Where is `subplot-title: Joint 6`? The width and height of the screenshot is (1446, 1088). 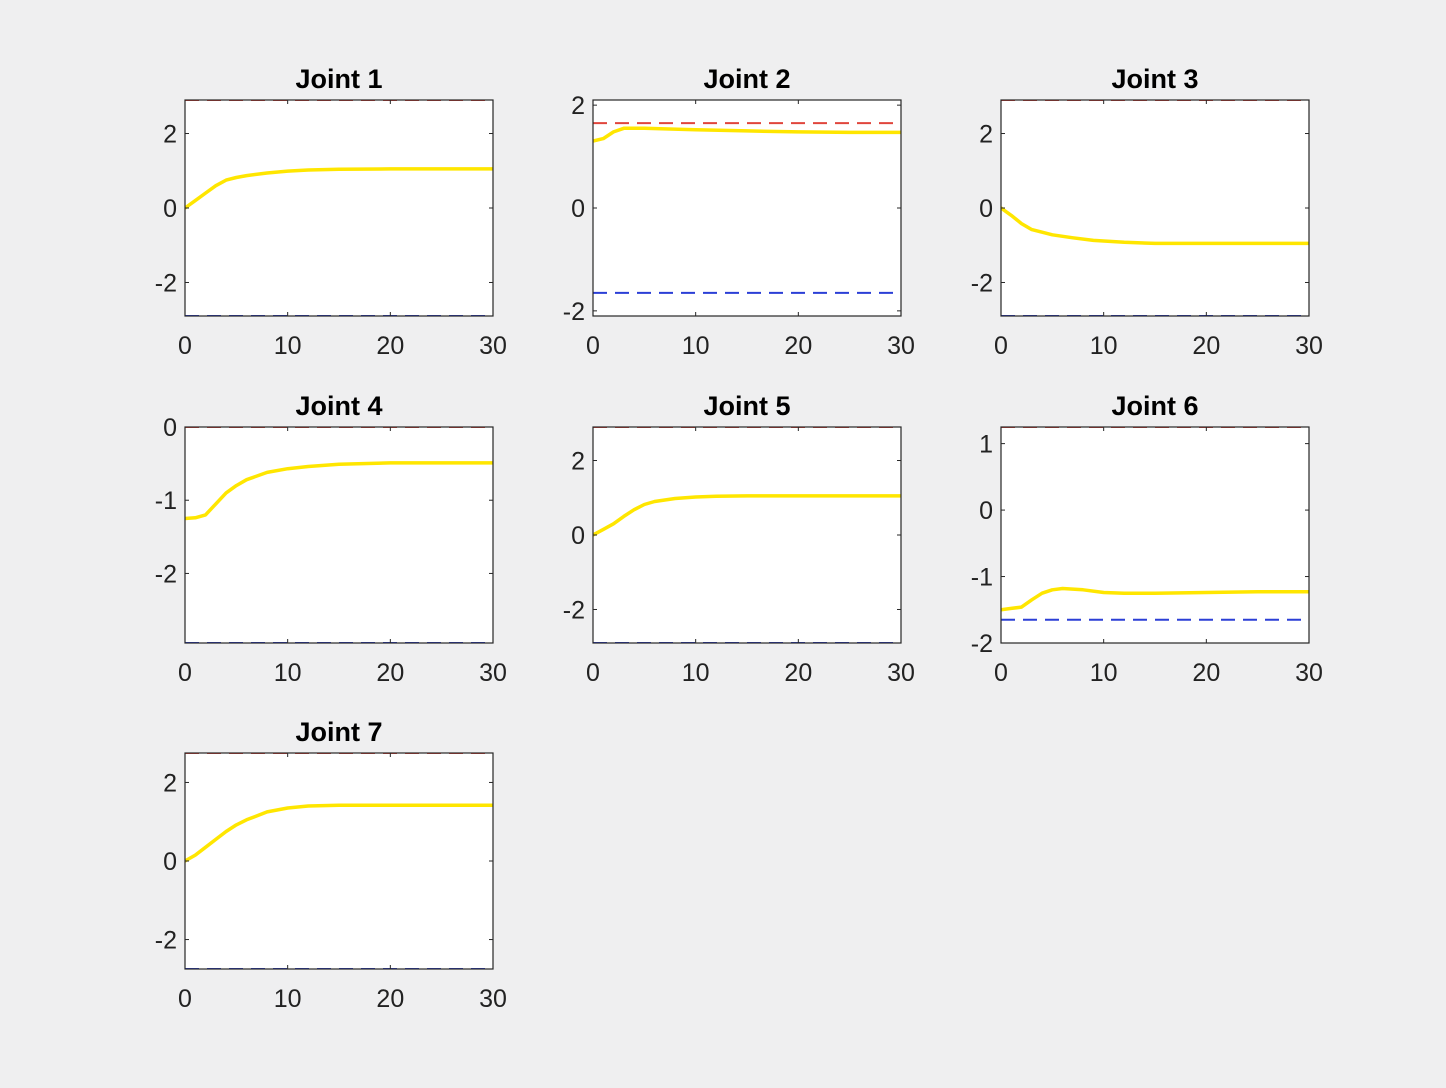
subplot-title: Joint 6 is located at coordinates (1154, 406).